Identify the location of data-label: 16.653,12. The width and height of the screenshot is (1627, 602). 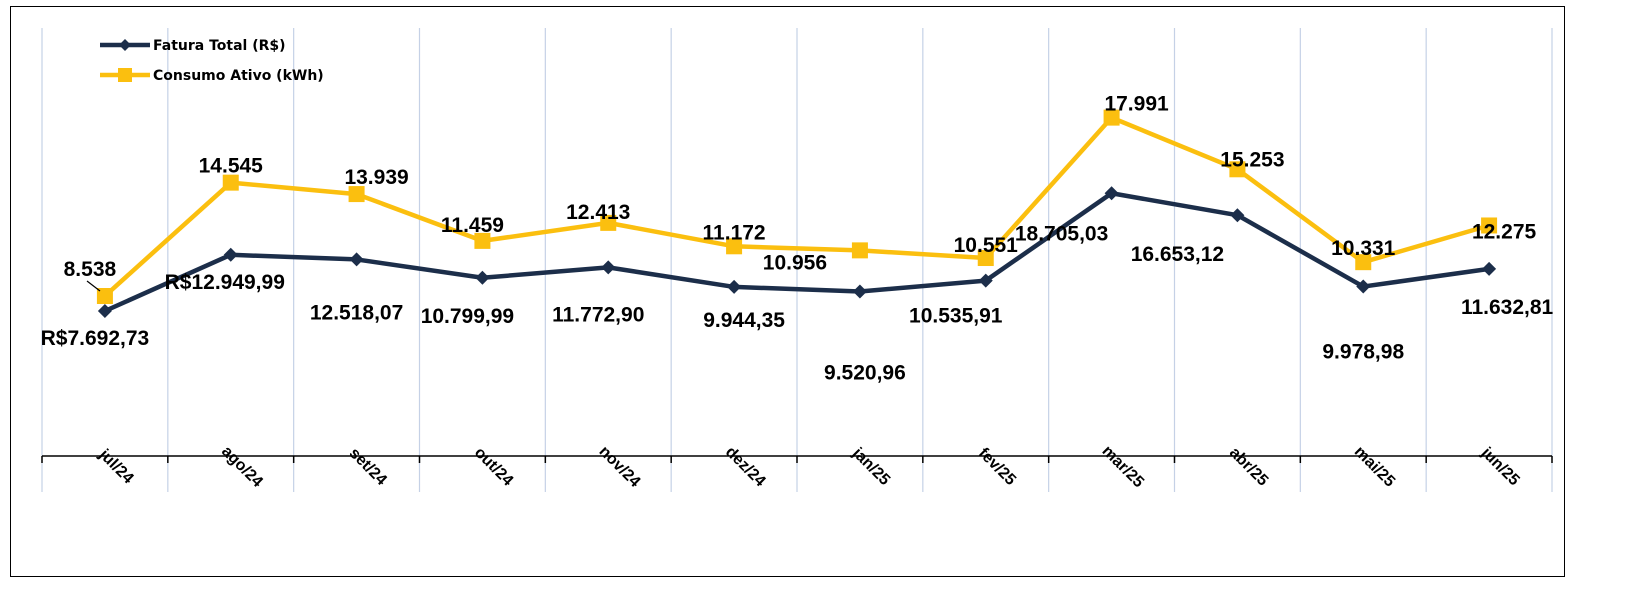
(1177, 254).